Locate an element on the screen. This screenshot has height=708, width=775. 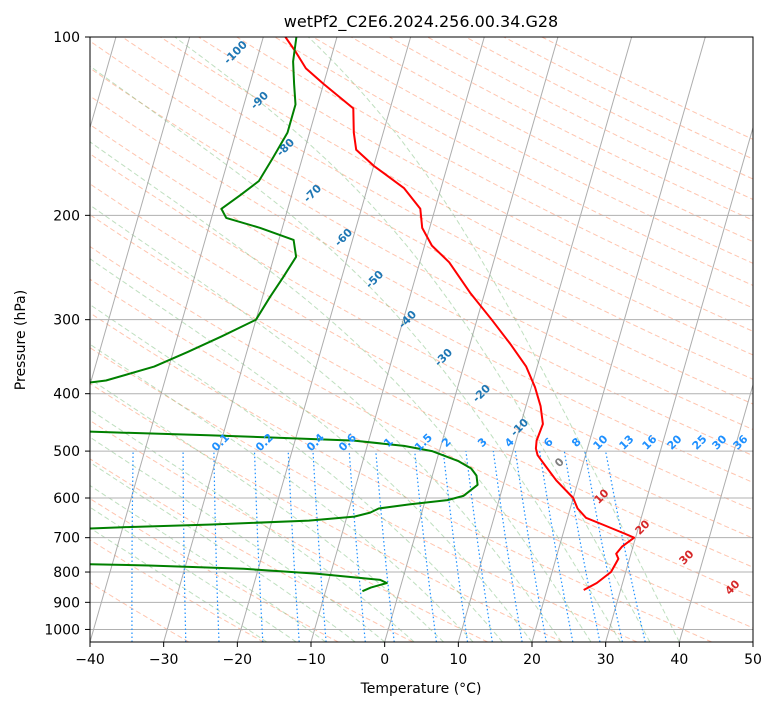
x-tick-label: −40 is located at coordinates (90, 660).